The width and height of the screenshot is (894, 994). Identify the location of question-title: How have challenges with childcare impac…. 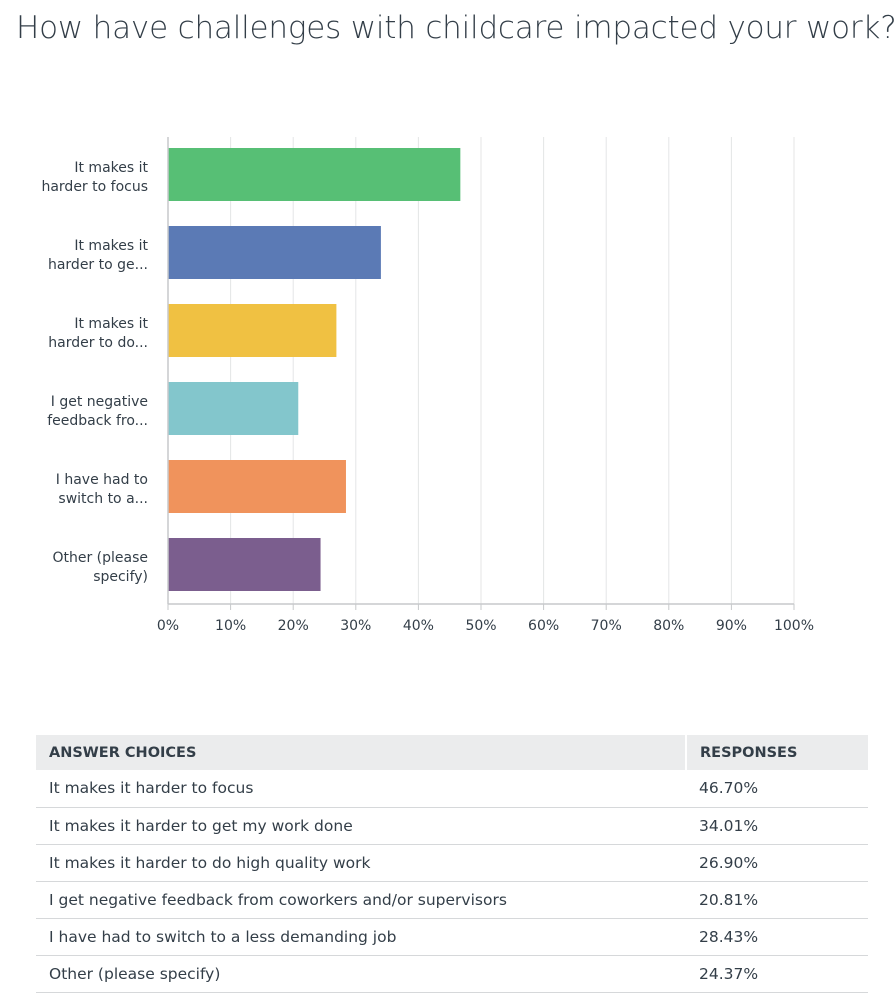
(455, 28).